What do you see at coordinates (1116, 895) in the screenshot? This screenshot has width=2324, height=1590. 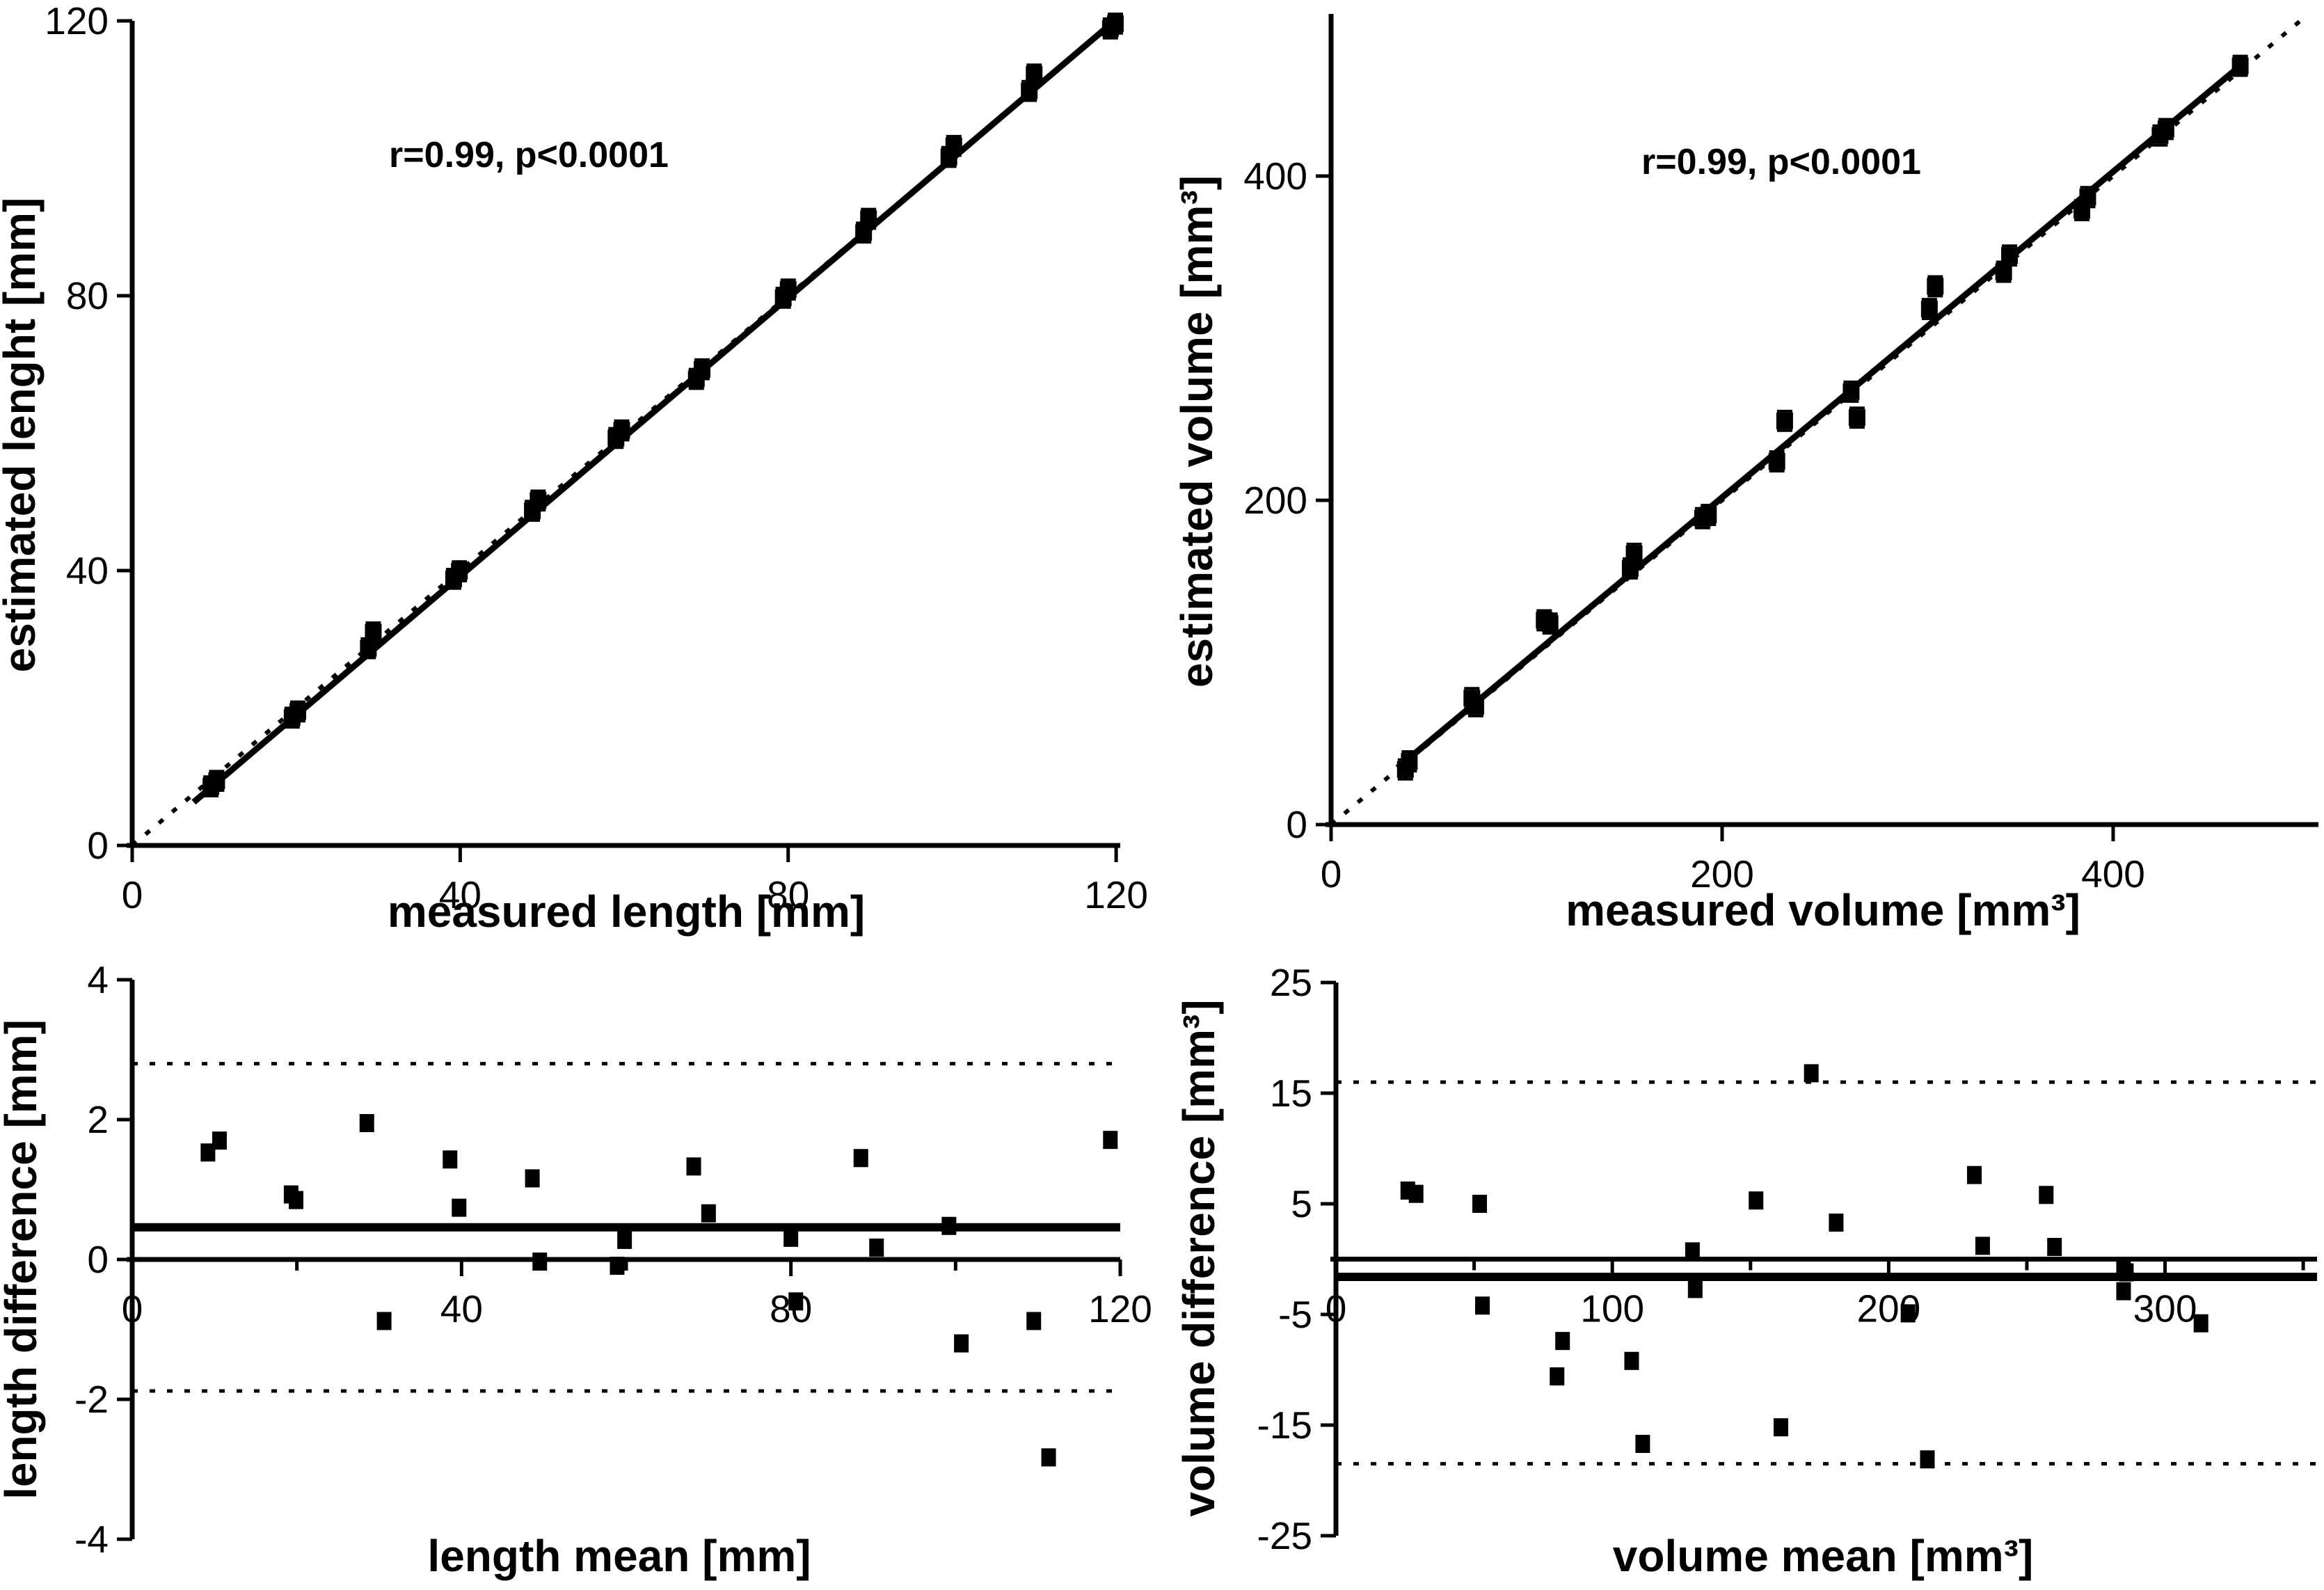 I see `x-tick-label: 120` at bounding box center [1116, 895].